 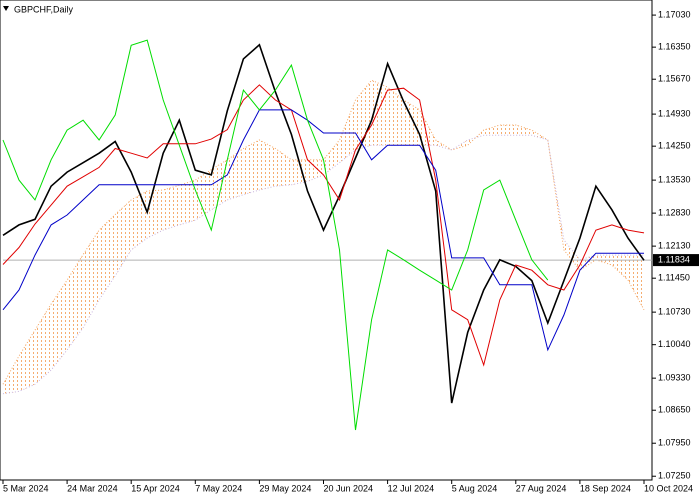 I want to click on y-tick-label: 1.09330, so click(x=674, y=378).